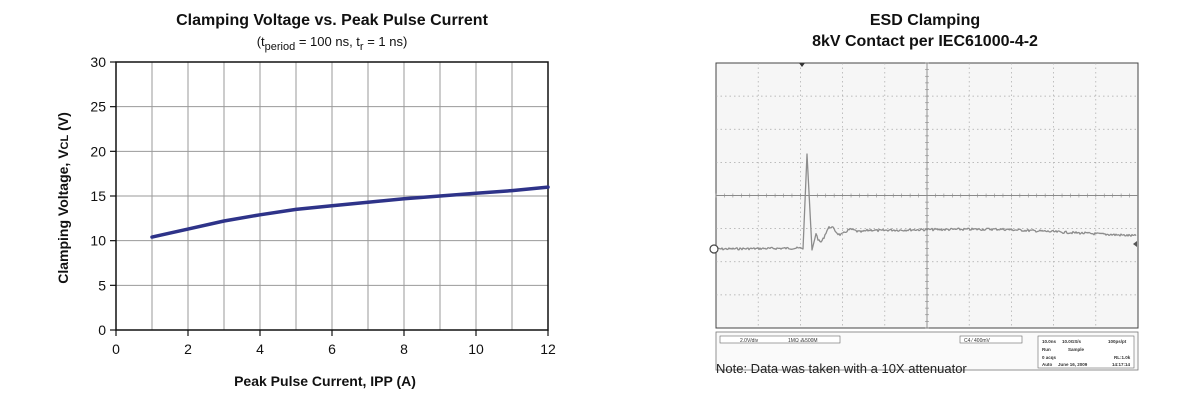 The height and width of the screenshot is (405, 1197). Describe the element at coordinates (1121, 364) in the screenshot. I see `time-readout: 14:17:14` at that location.